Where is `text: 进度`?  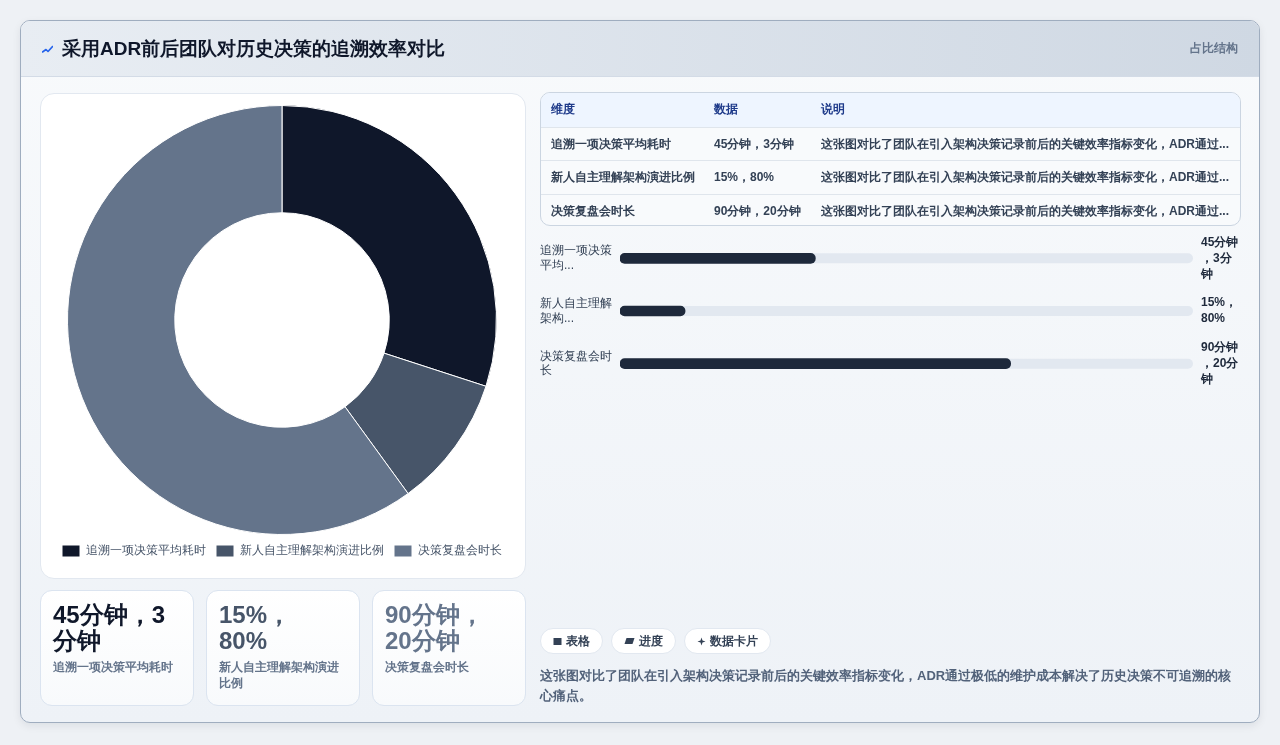
text: 进度 is located at coordinates (651, 641).